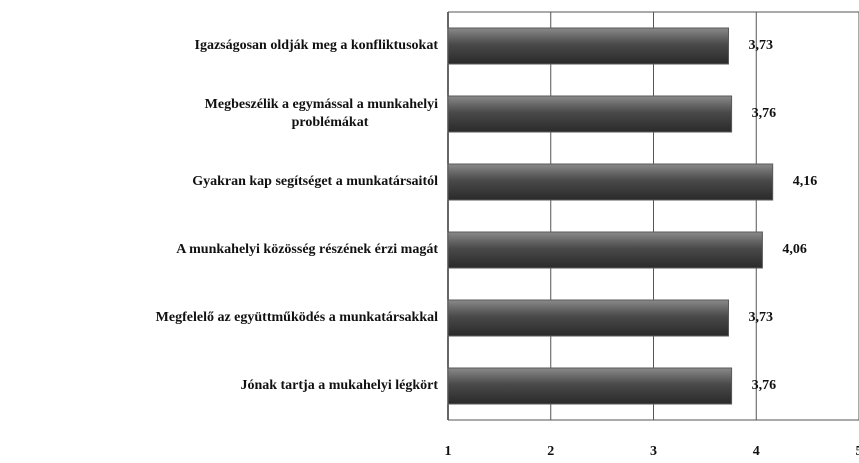 The image size is (859, 463). What do you see at coordinates (330, 122) in the screenshot?
I see `category-label-line: problémákat` at bounding box center [330, 122].